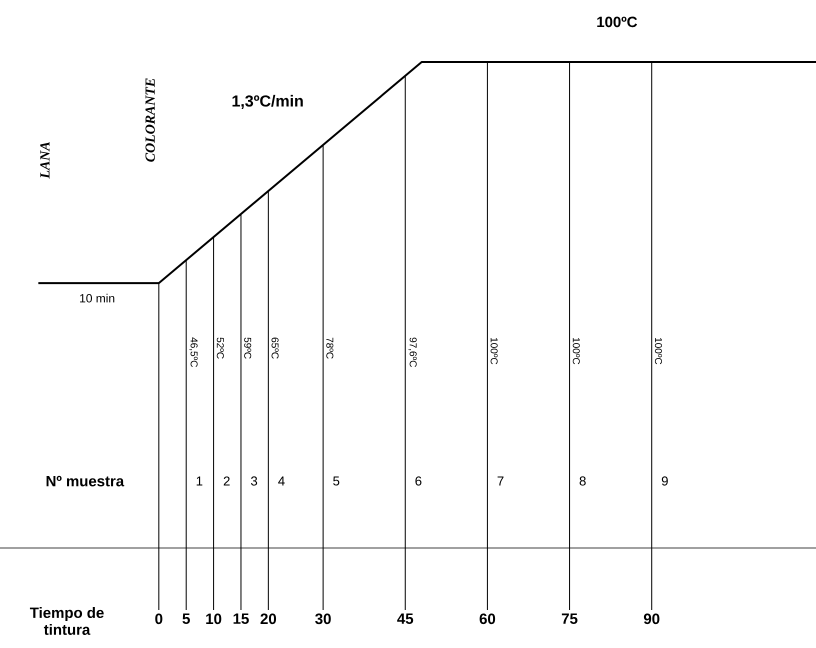 This screenshot has height=648, width=816. I want to click on x-tick-label: 90, so click(652, 619).